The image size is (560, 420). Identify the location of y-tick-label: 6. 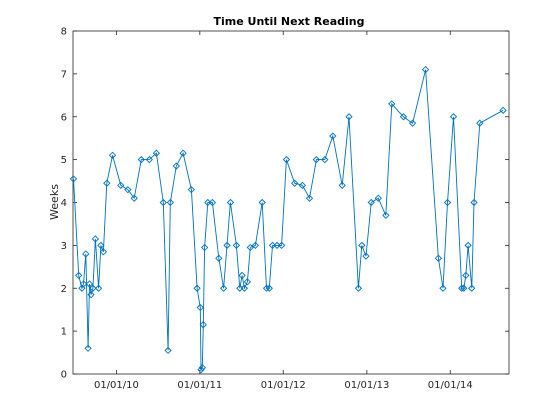
(64, 117).